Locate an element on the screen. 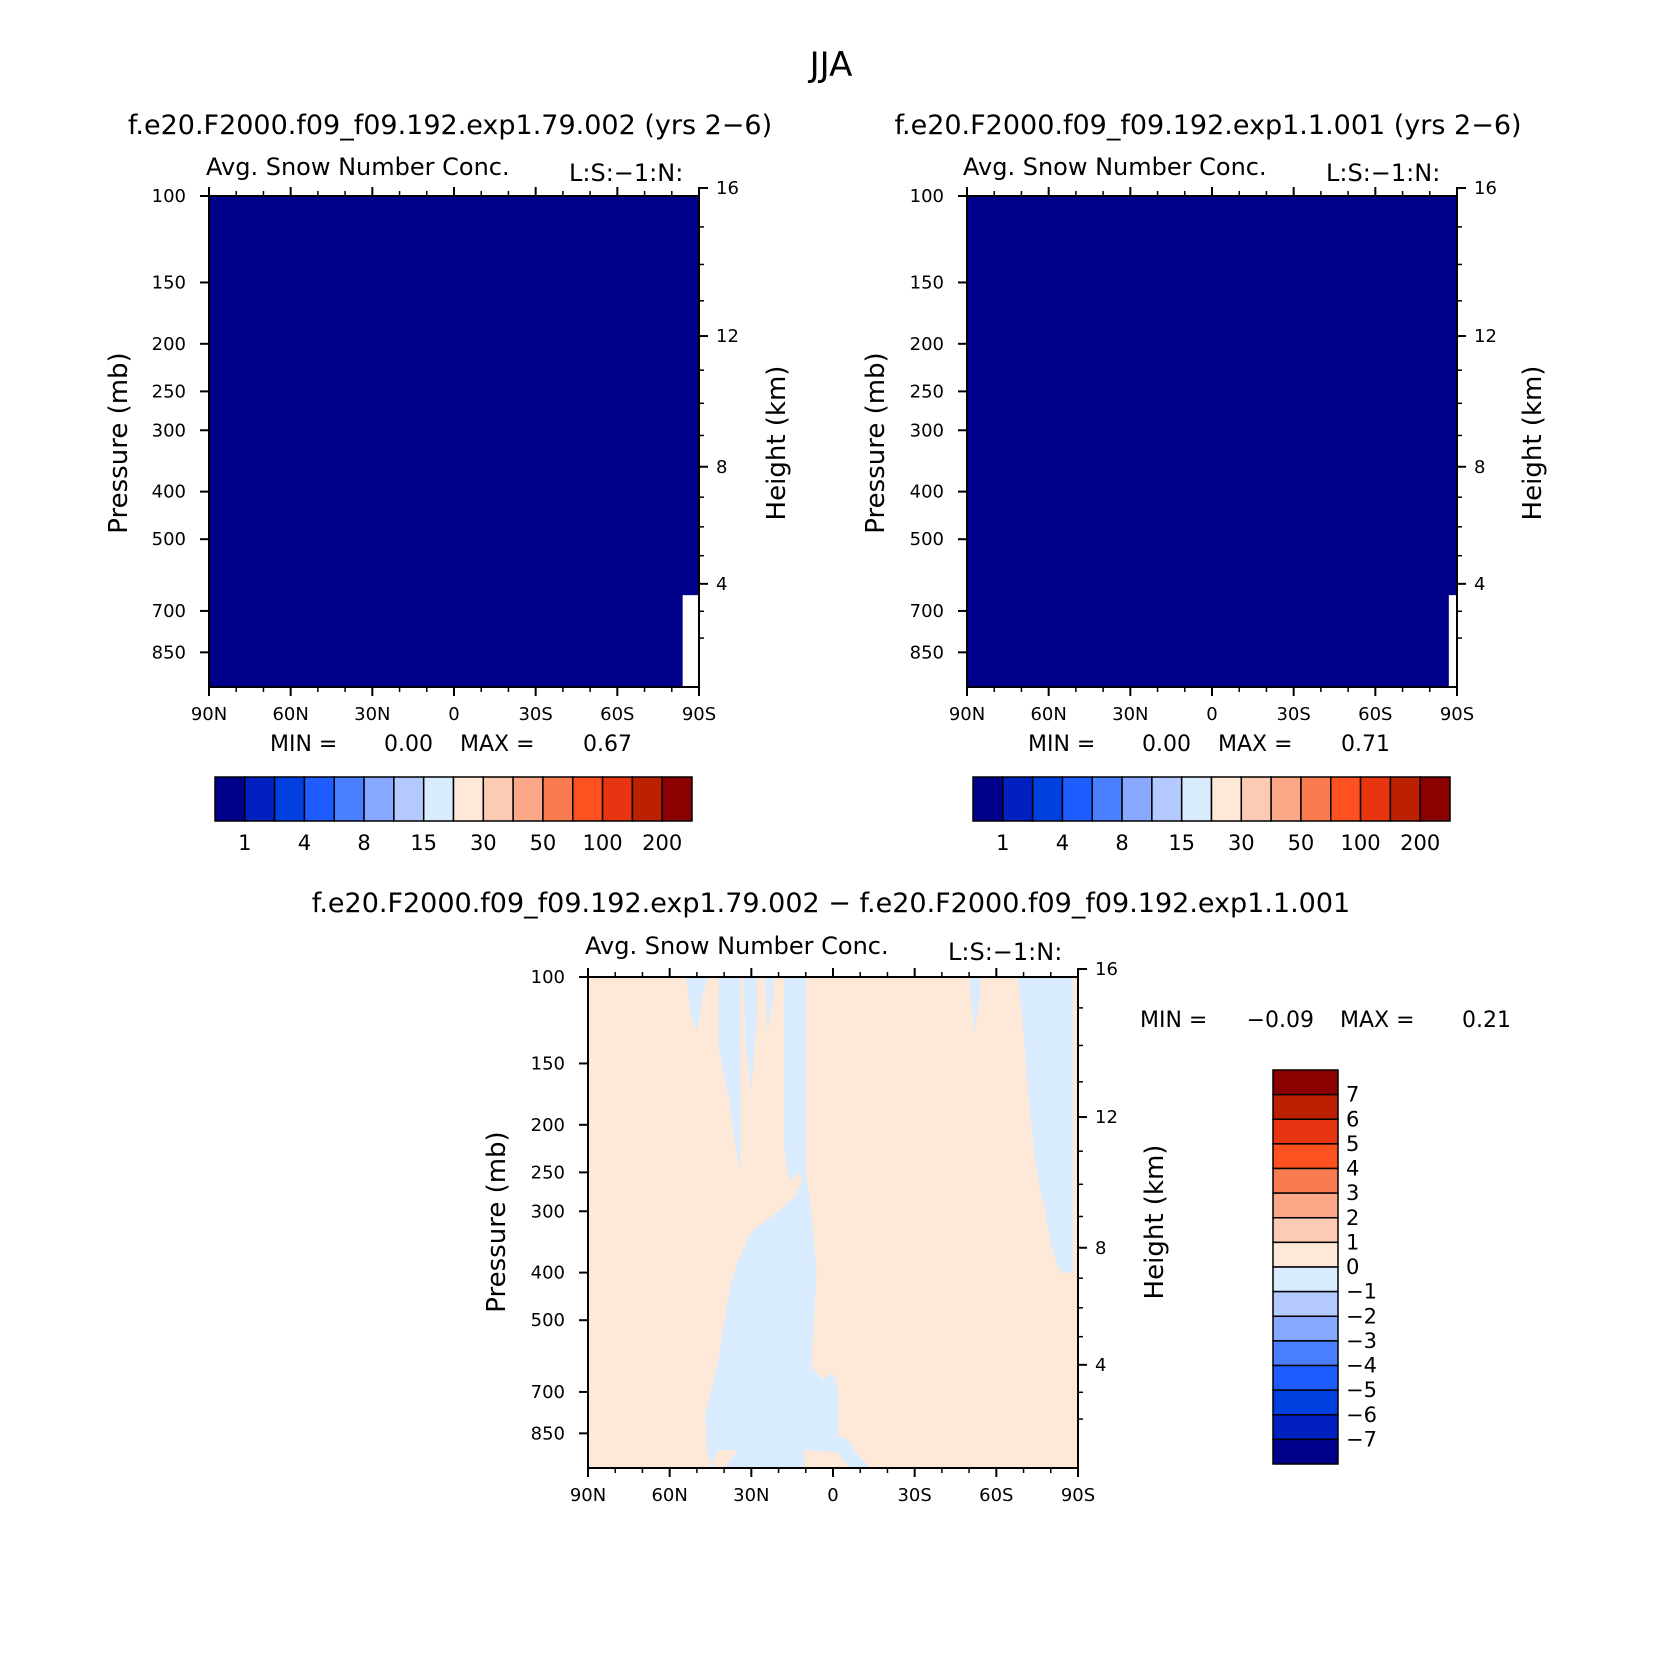 This screenshot has height=1666, width=1663. panel-3-max-value: 0.21 is located at coordinates (1486, 1020).